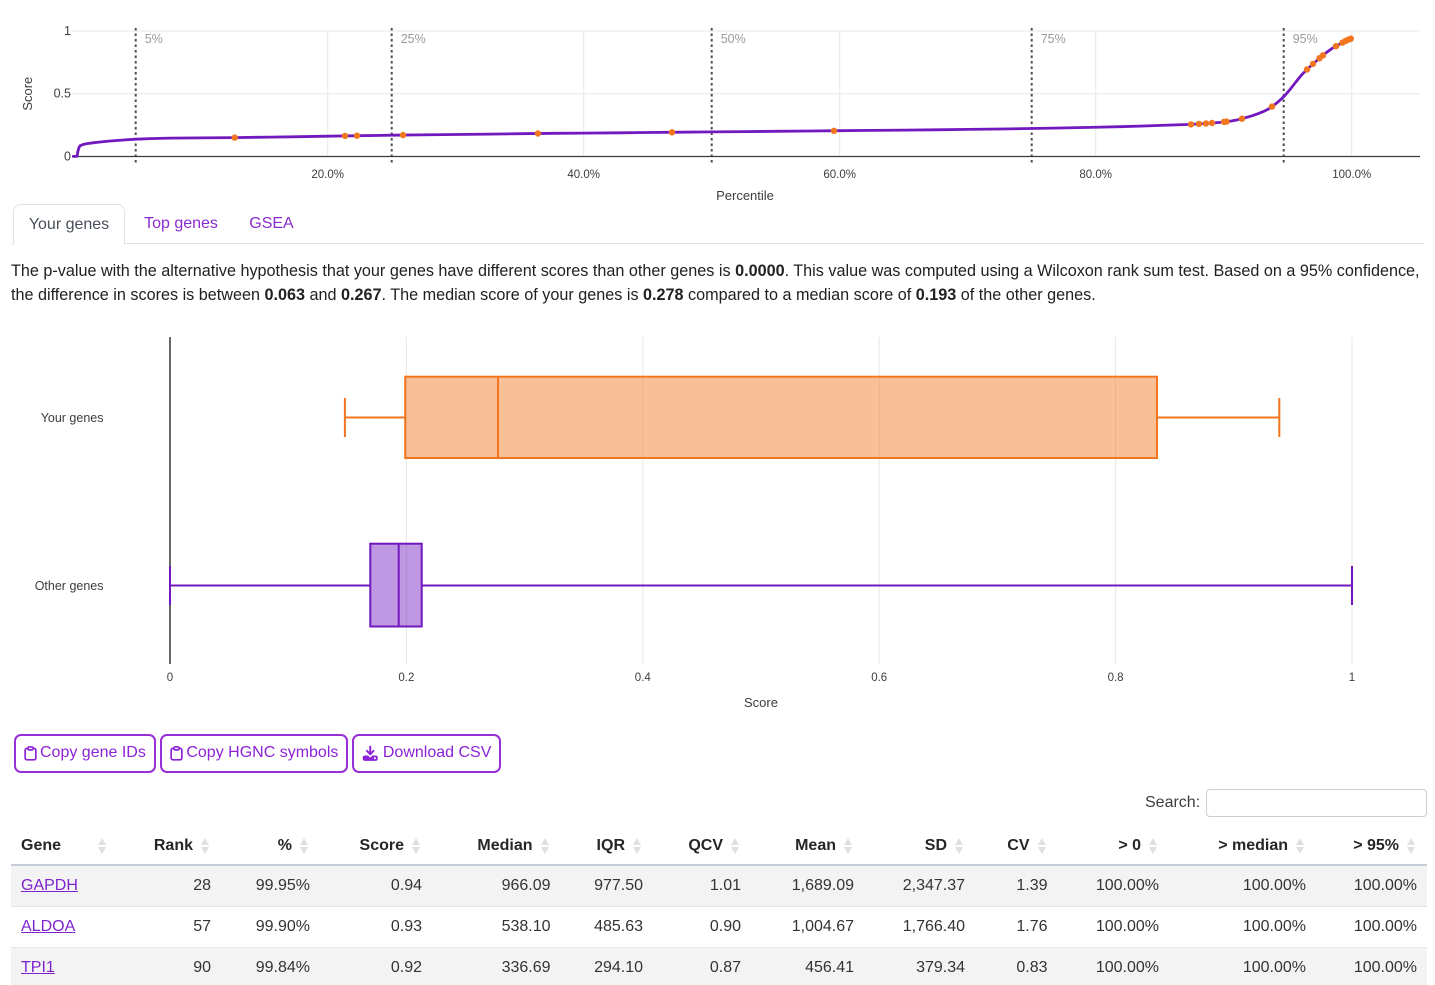  I want to click on svg-text: 0.4, so click(643, 678).